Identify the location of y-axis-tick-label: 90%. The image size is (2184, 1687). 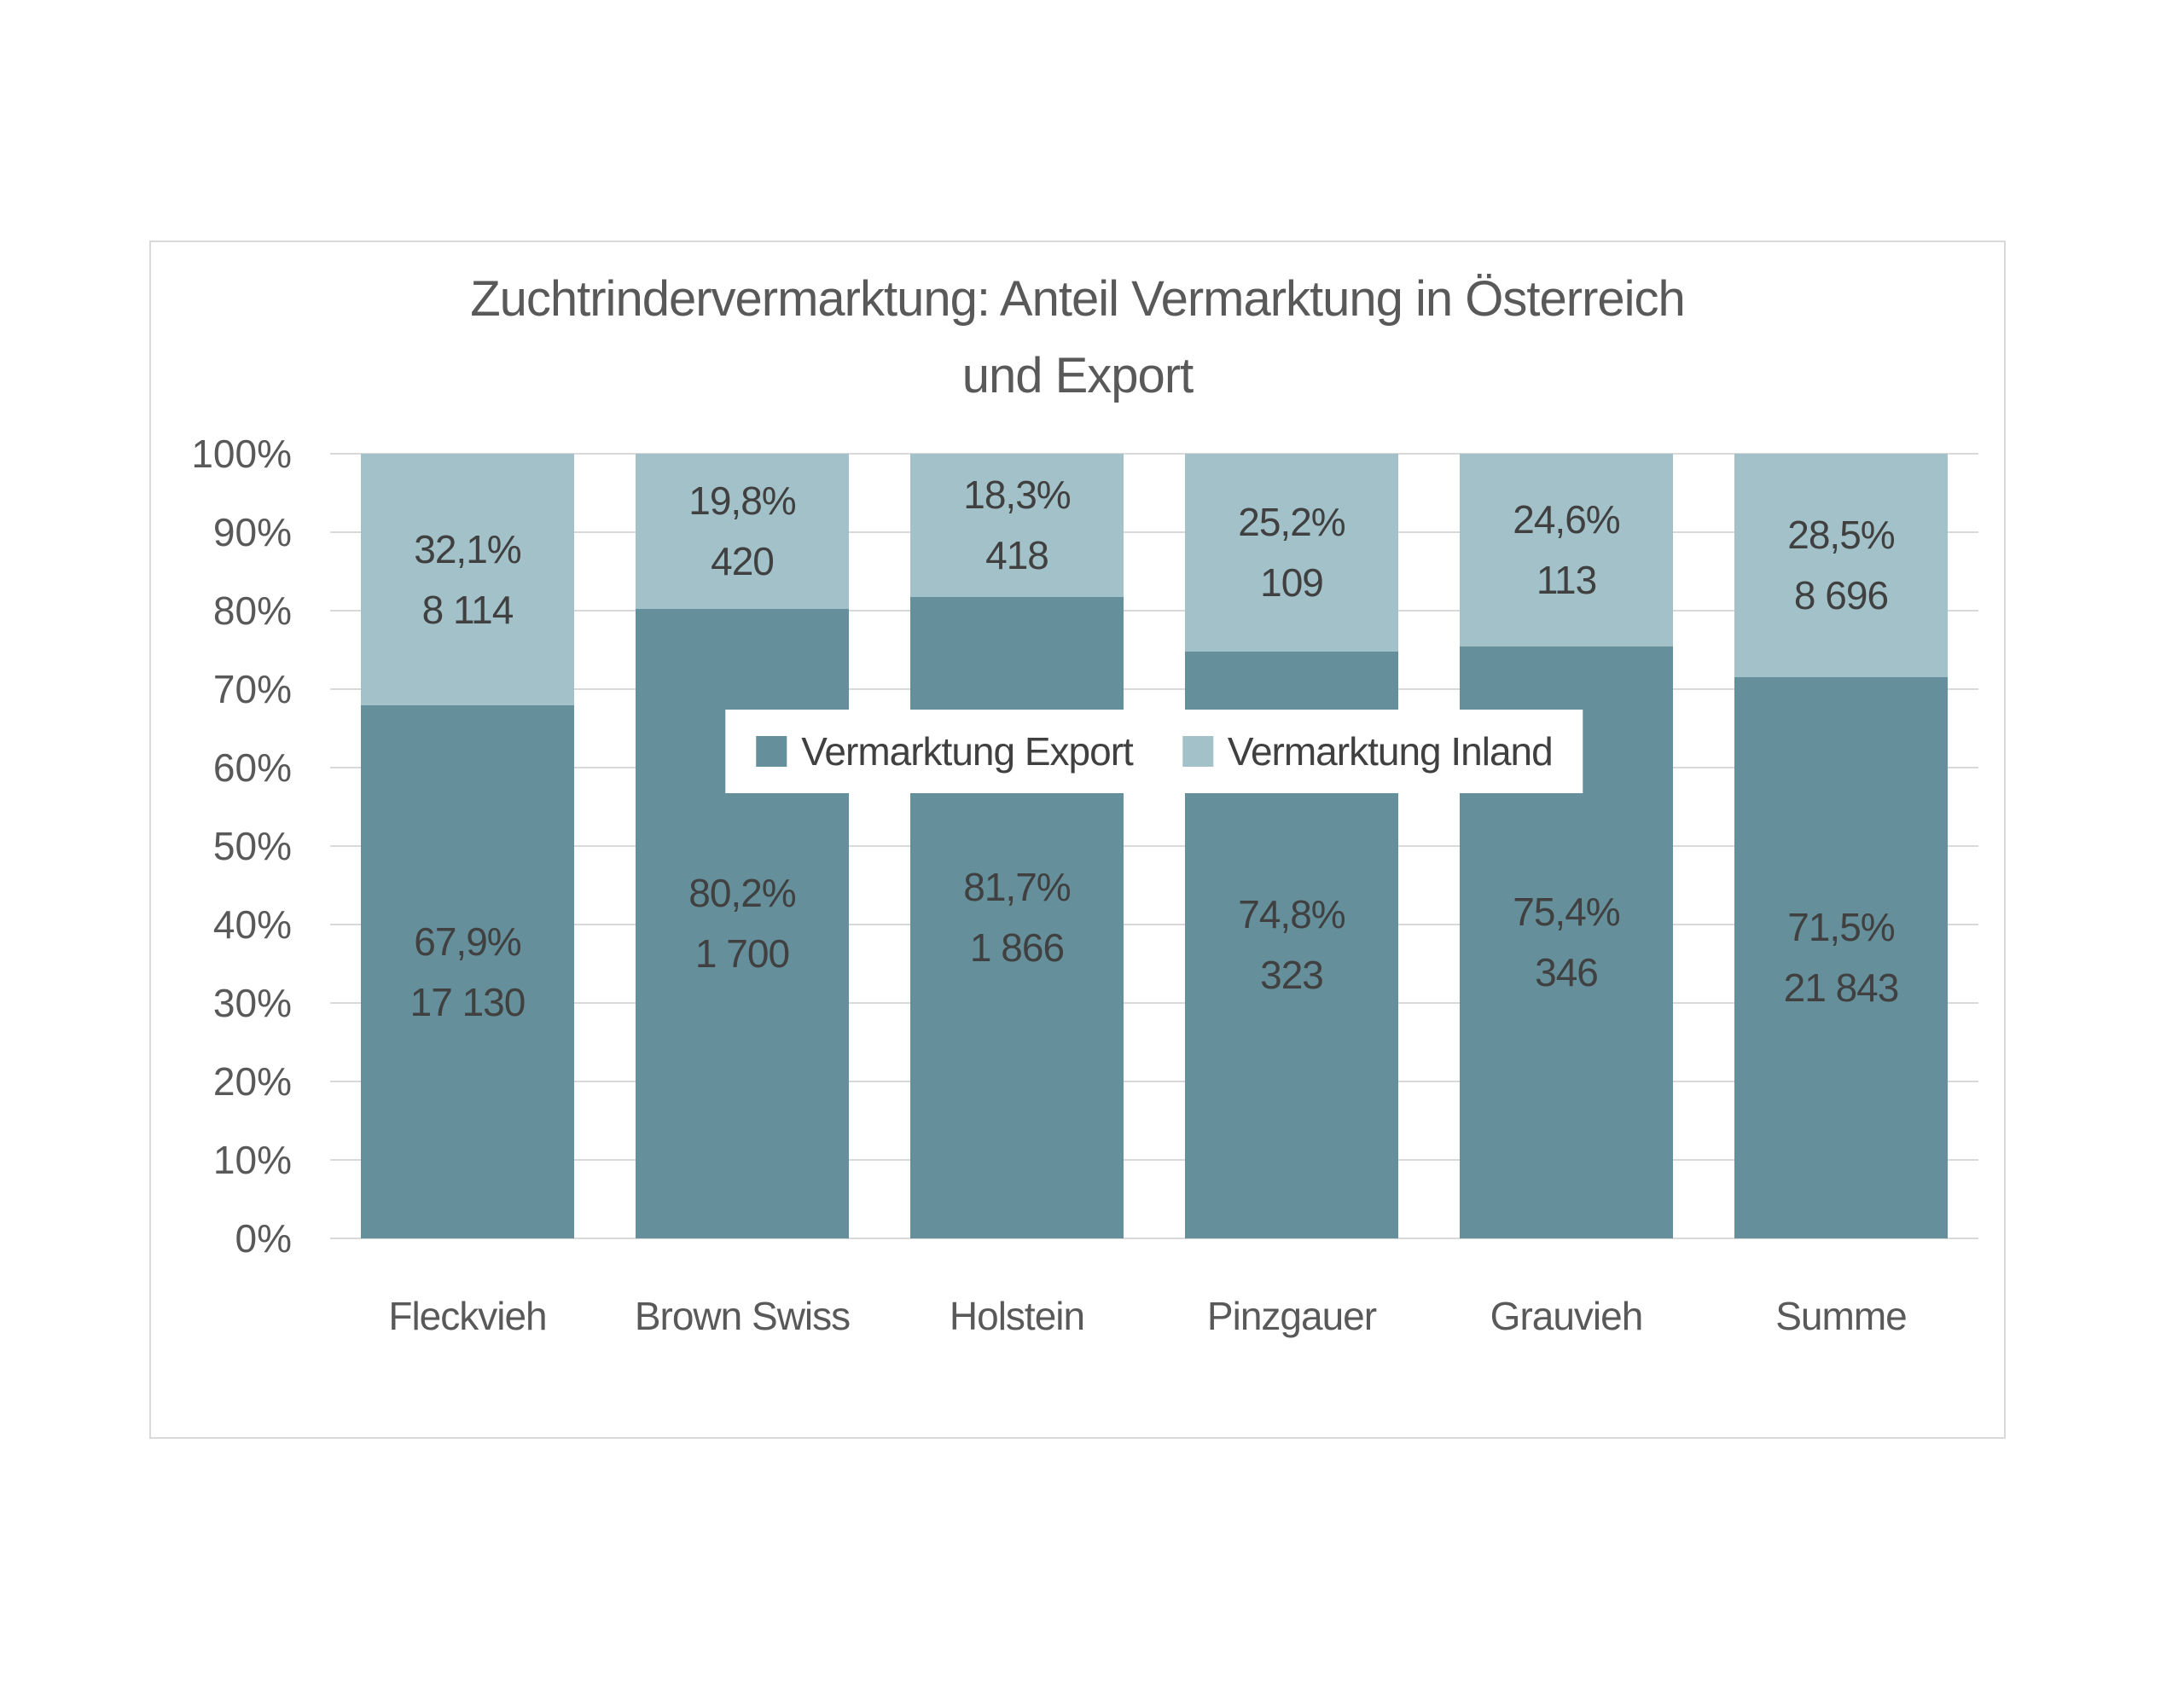
(252, 532).